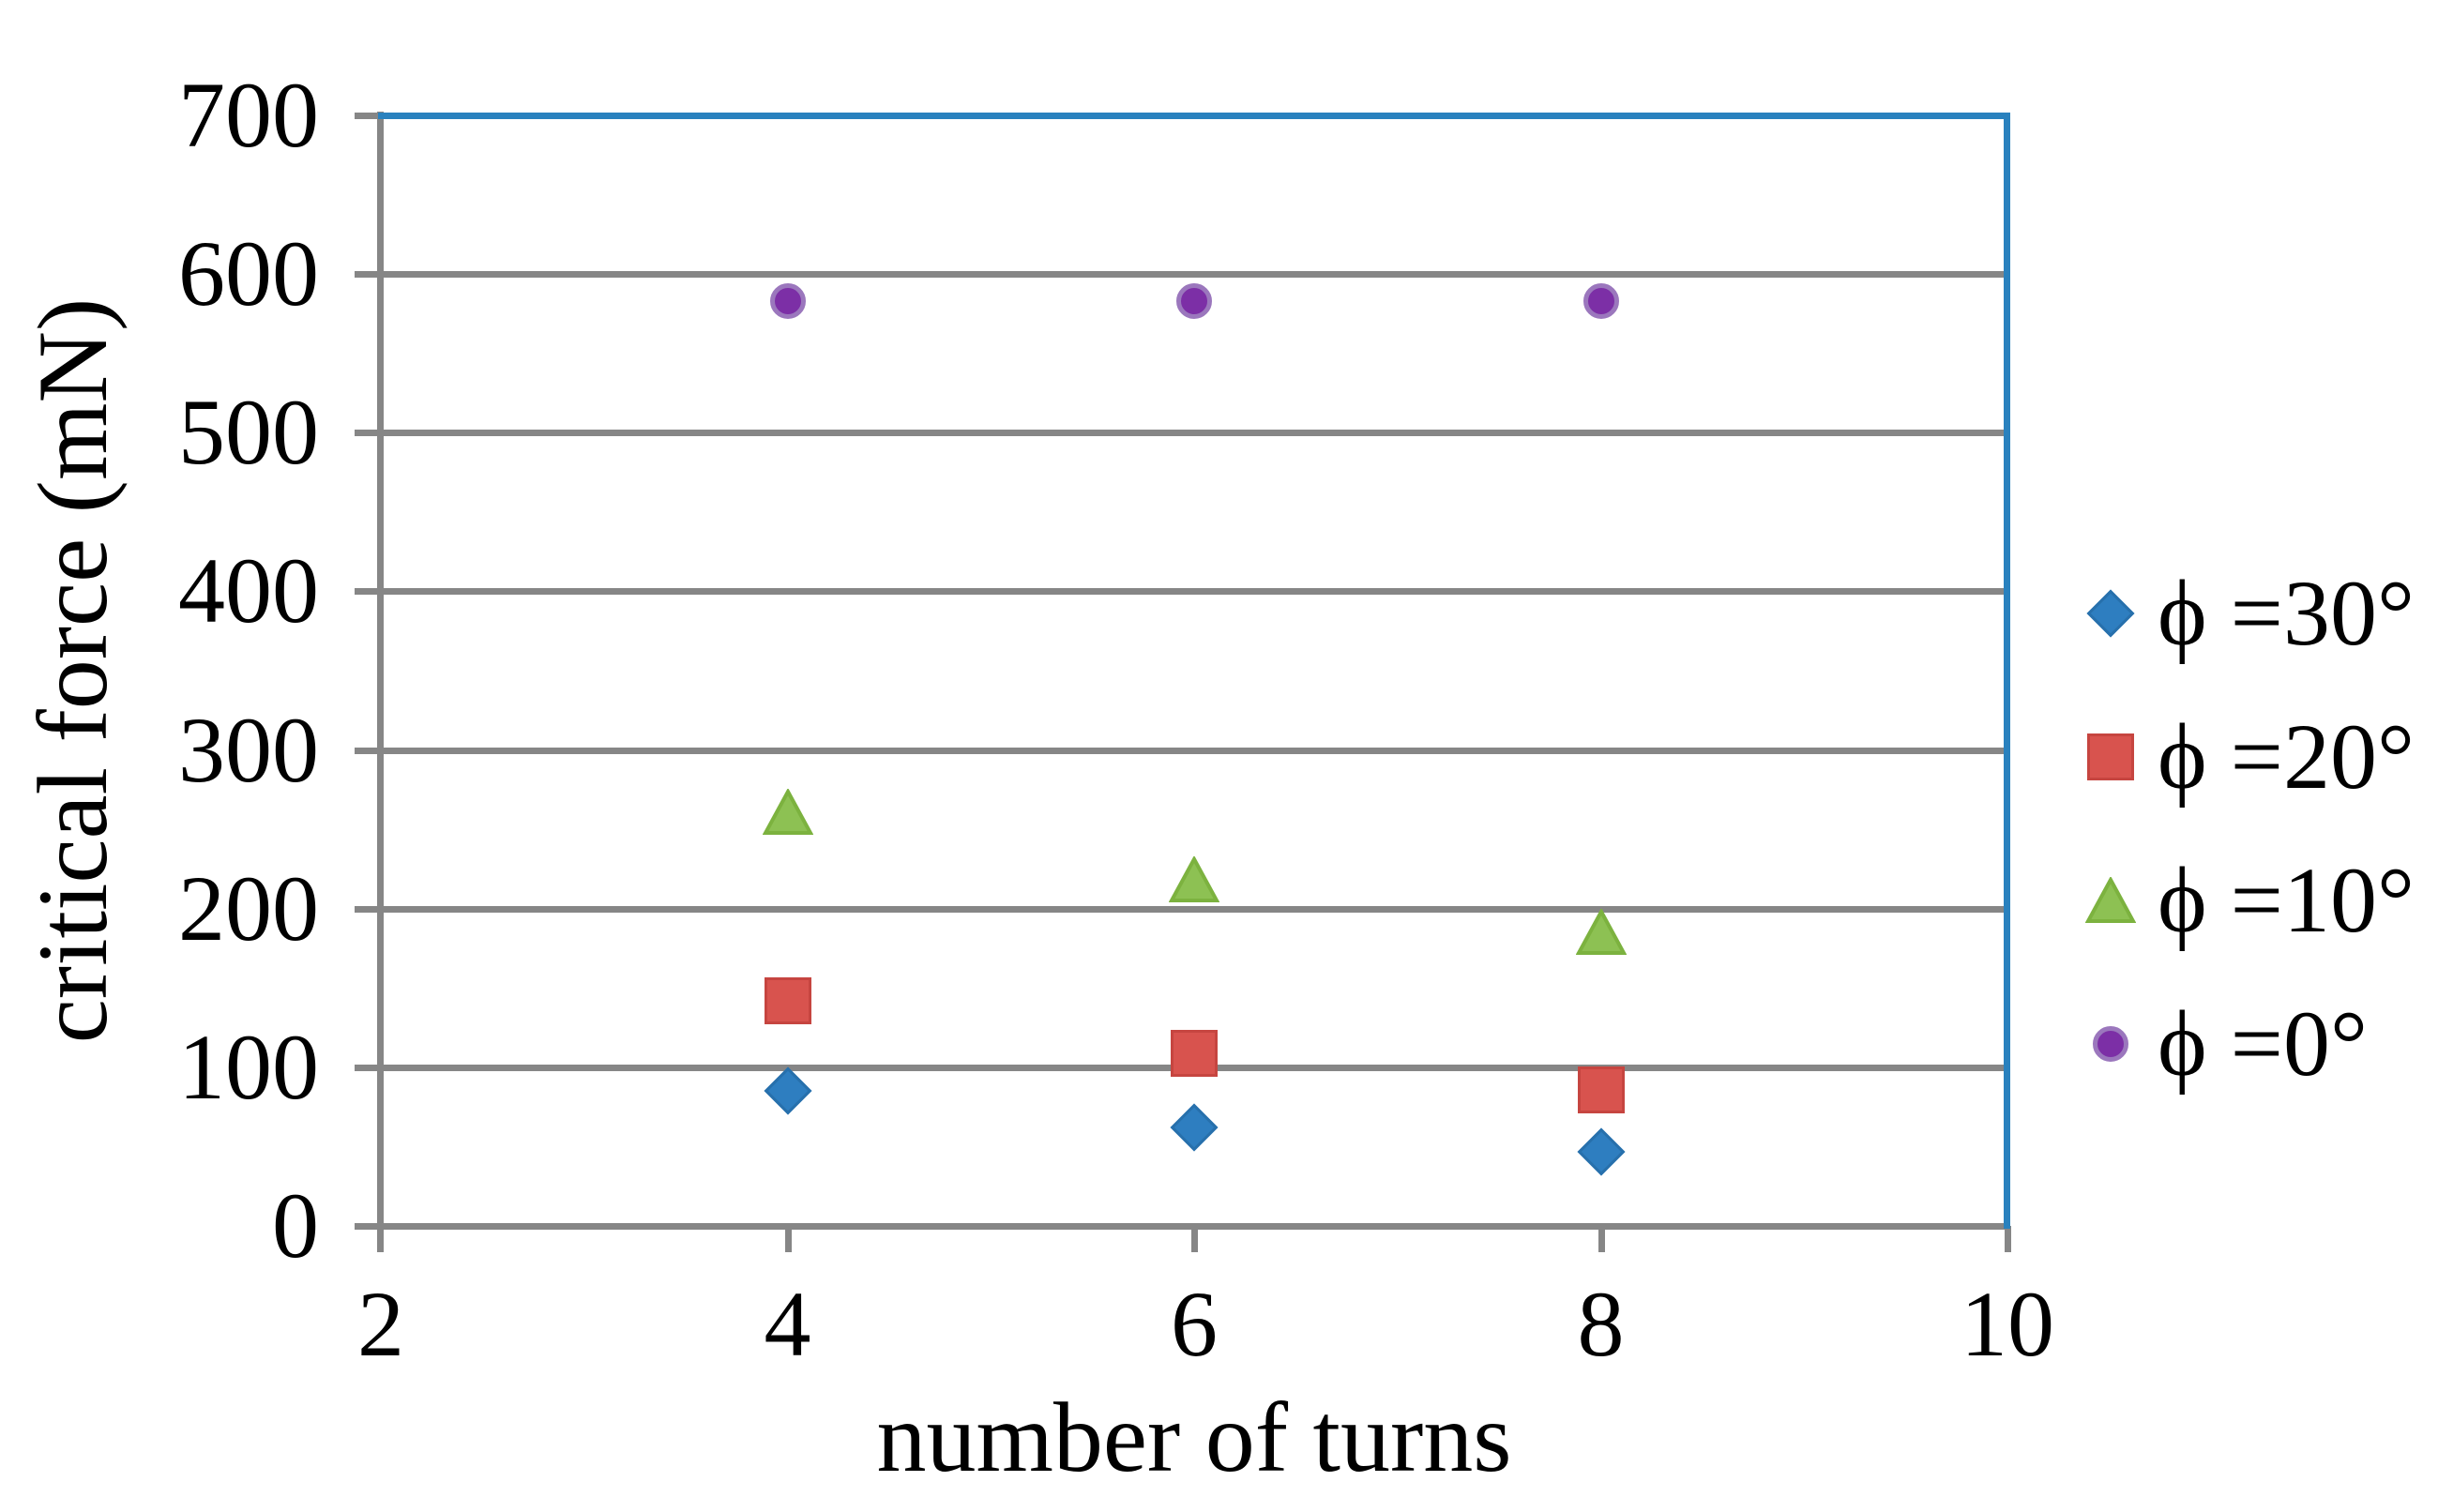 The width and height of the screenshot is (2438, 1512). Describe the element at coordinates (380, 682) in the screenshot. I see `y-axis-line` at that location.